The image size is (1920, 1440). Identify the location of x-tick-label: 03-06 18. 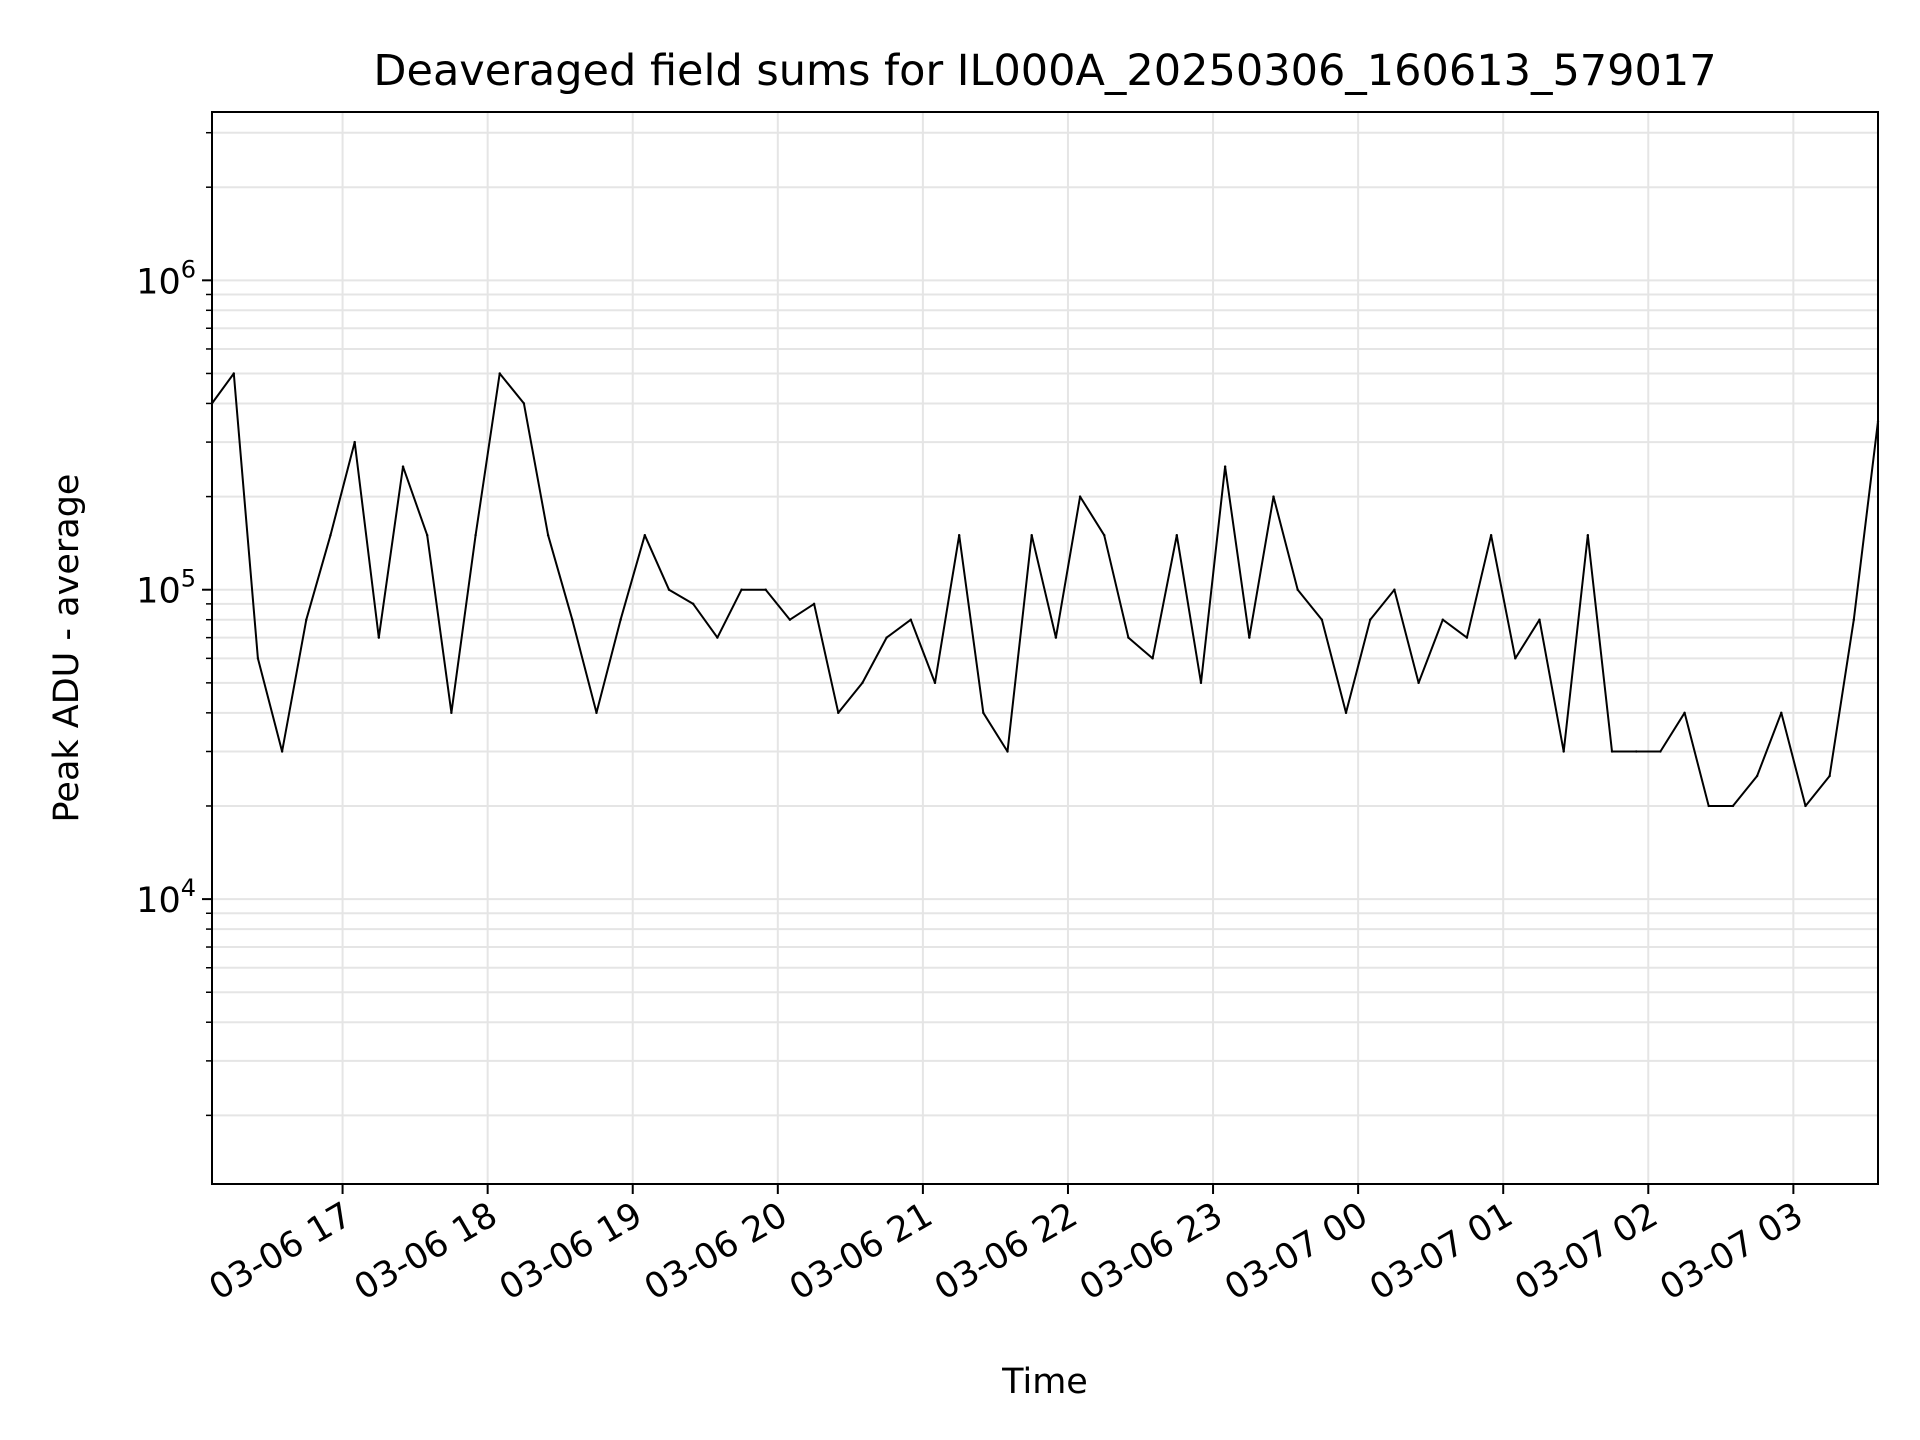
(426, 1251).